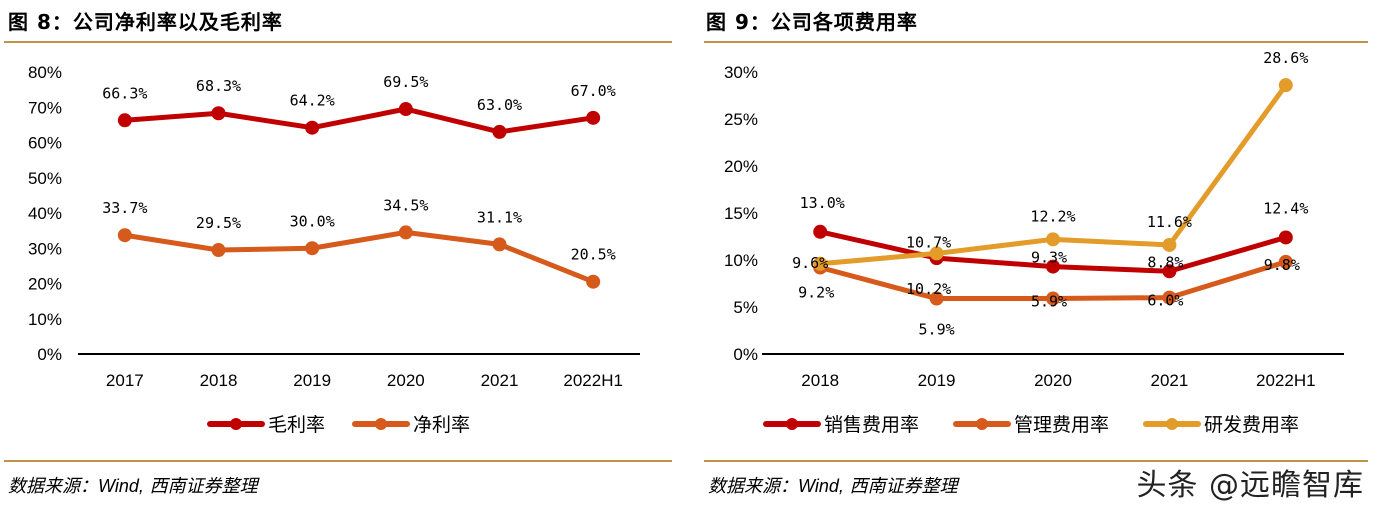  Describe the element at coordinates (441, 425) in the screenshot. I see `legend-label: 净利率` at that location.